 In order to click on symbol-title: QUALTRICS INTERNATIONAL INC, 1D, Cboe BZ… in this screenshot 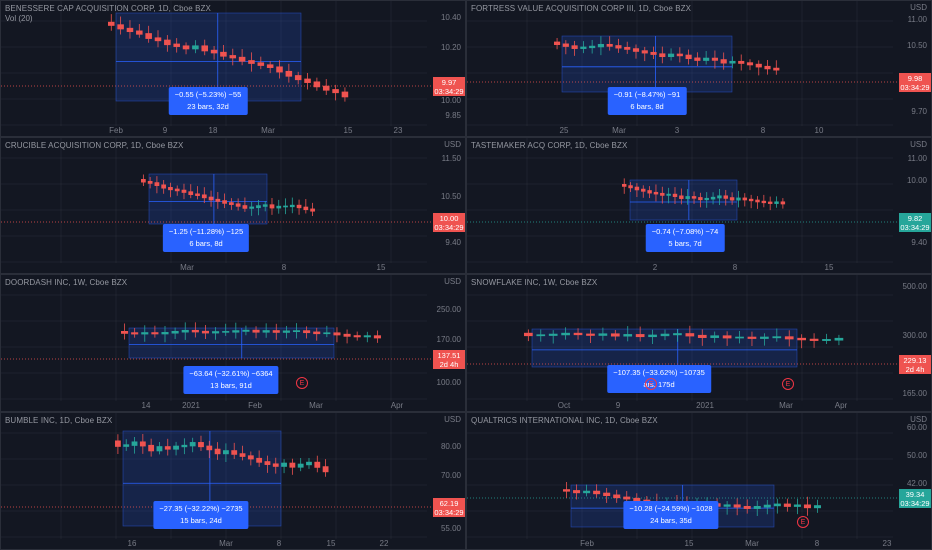, I will do `click(564, 420)`.